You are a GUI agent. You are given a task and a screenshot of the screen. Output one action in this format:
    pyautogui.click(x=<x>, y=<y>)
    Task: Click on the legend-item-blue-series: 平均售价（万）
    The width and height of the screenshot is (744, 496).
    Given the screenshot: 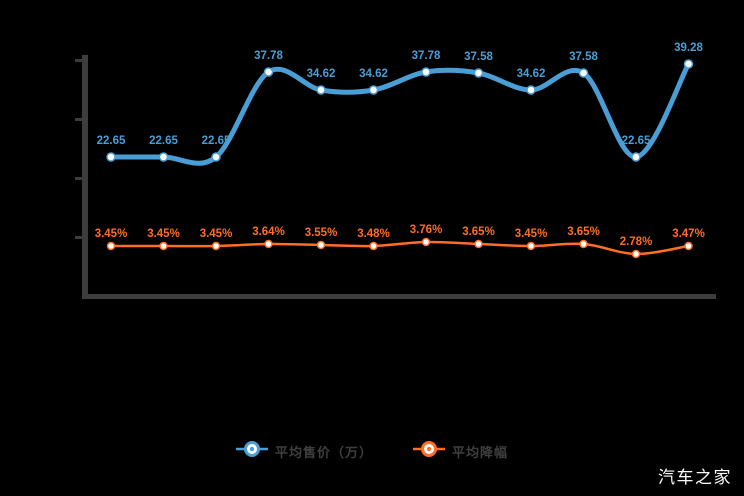 What is the action you would take?
    pyautogui.click(x=304, y=451)
    